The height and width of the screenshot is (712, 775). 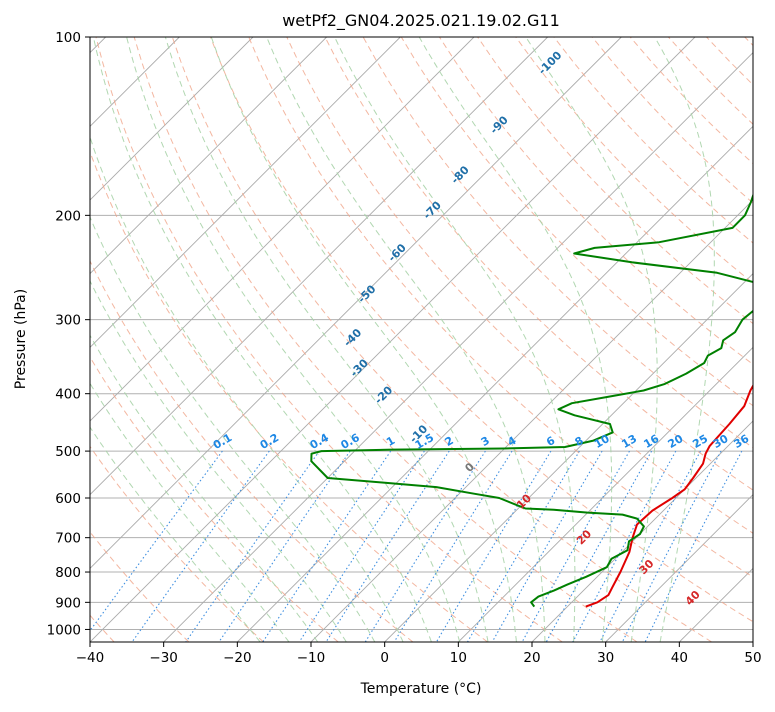 I want to click on y-tick-label: 600, so click(x=68, y=499).